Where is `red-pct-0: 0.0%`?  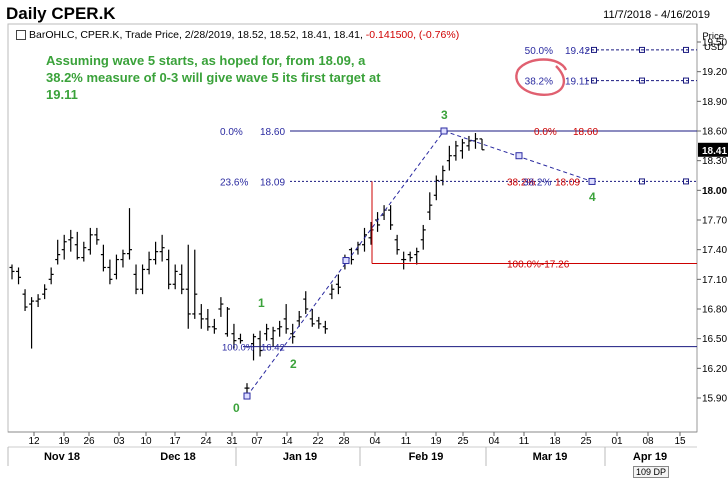 red-pct-0: 0.0% is located at coordinates (545, 132).